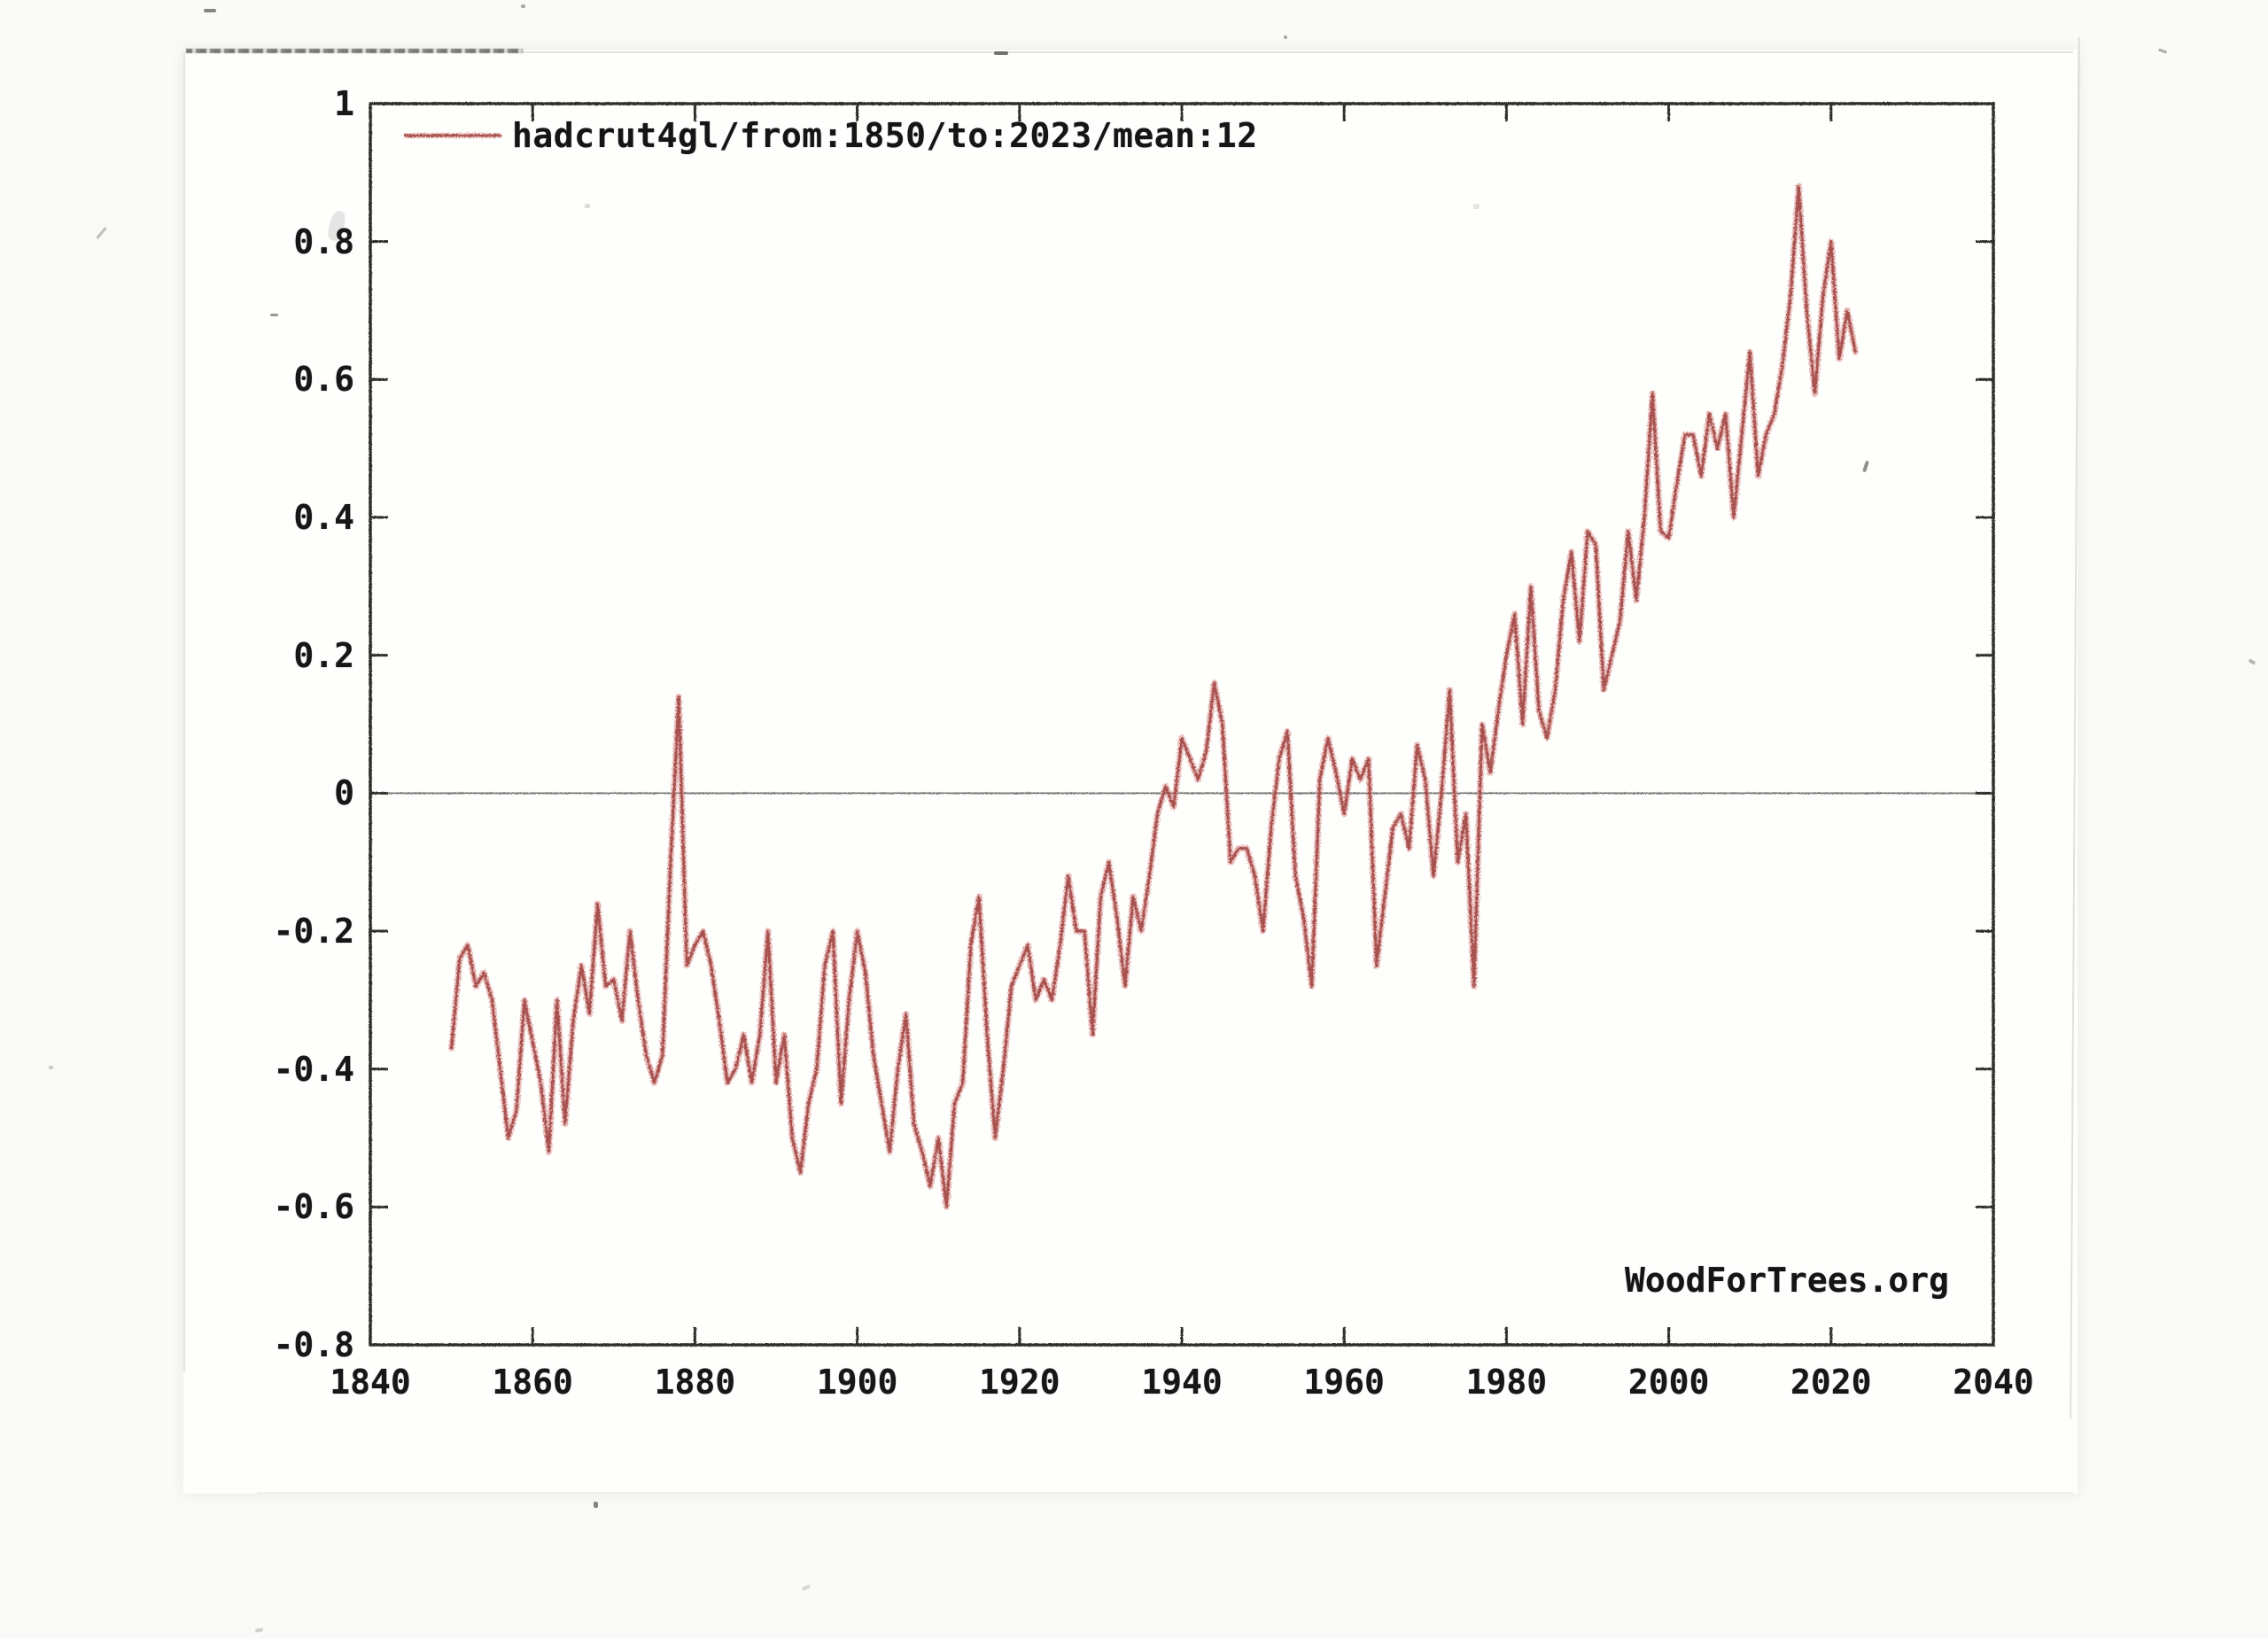 The image size is (2268, 1639). I want to click on x-tick-label: 1980, so click(1506, 1382).